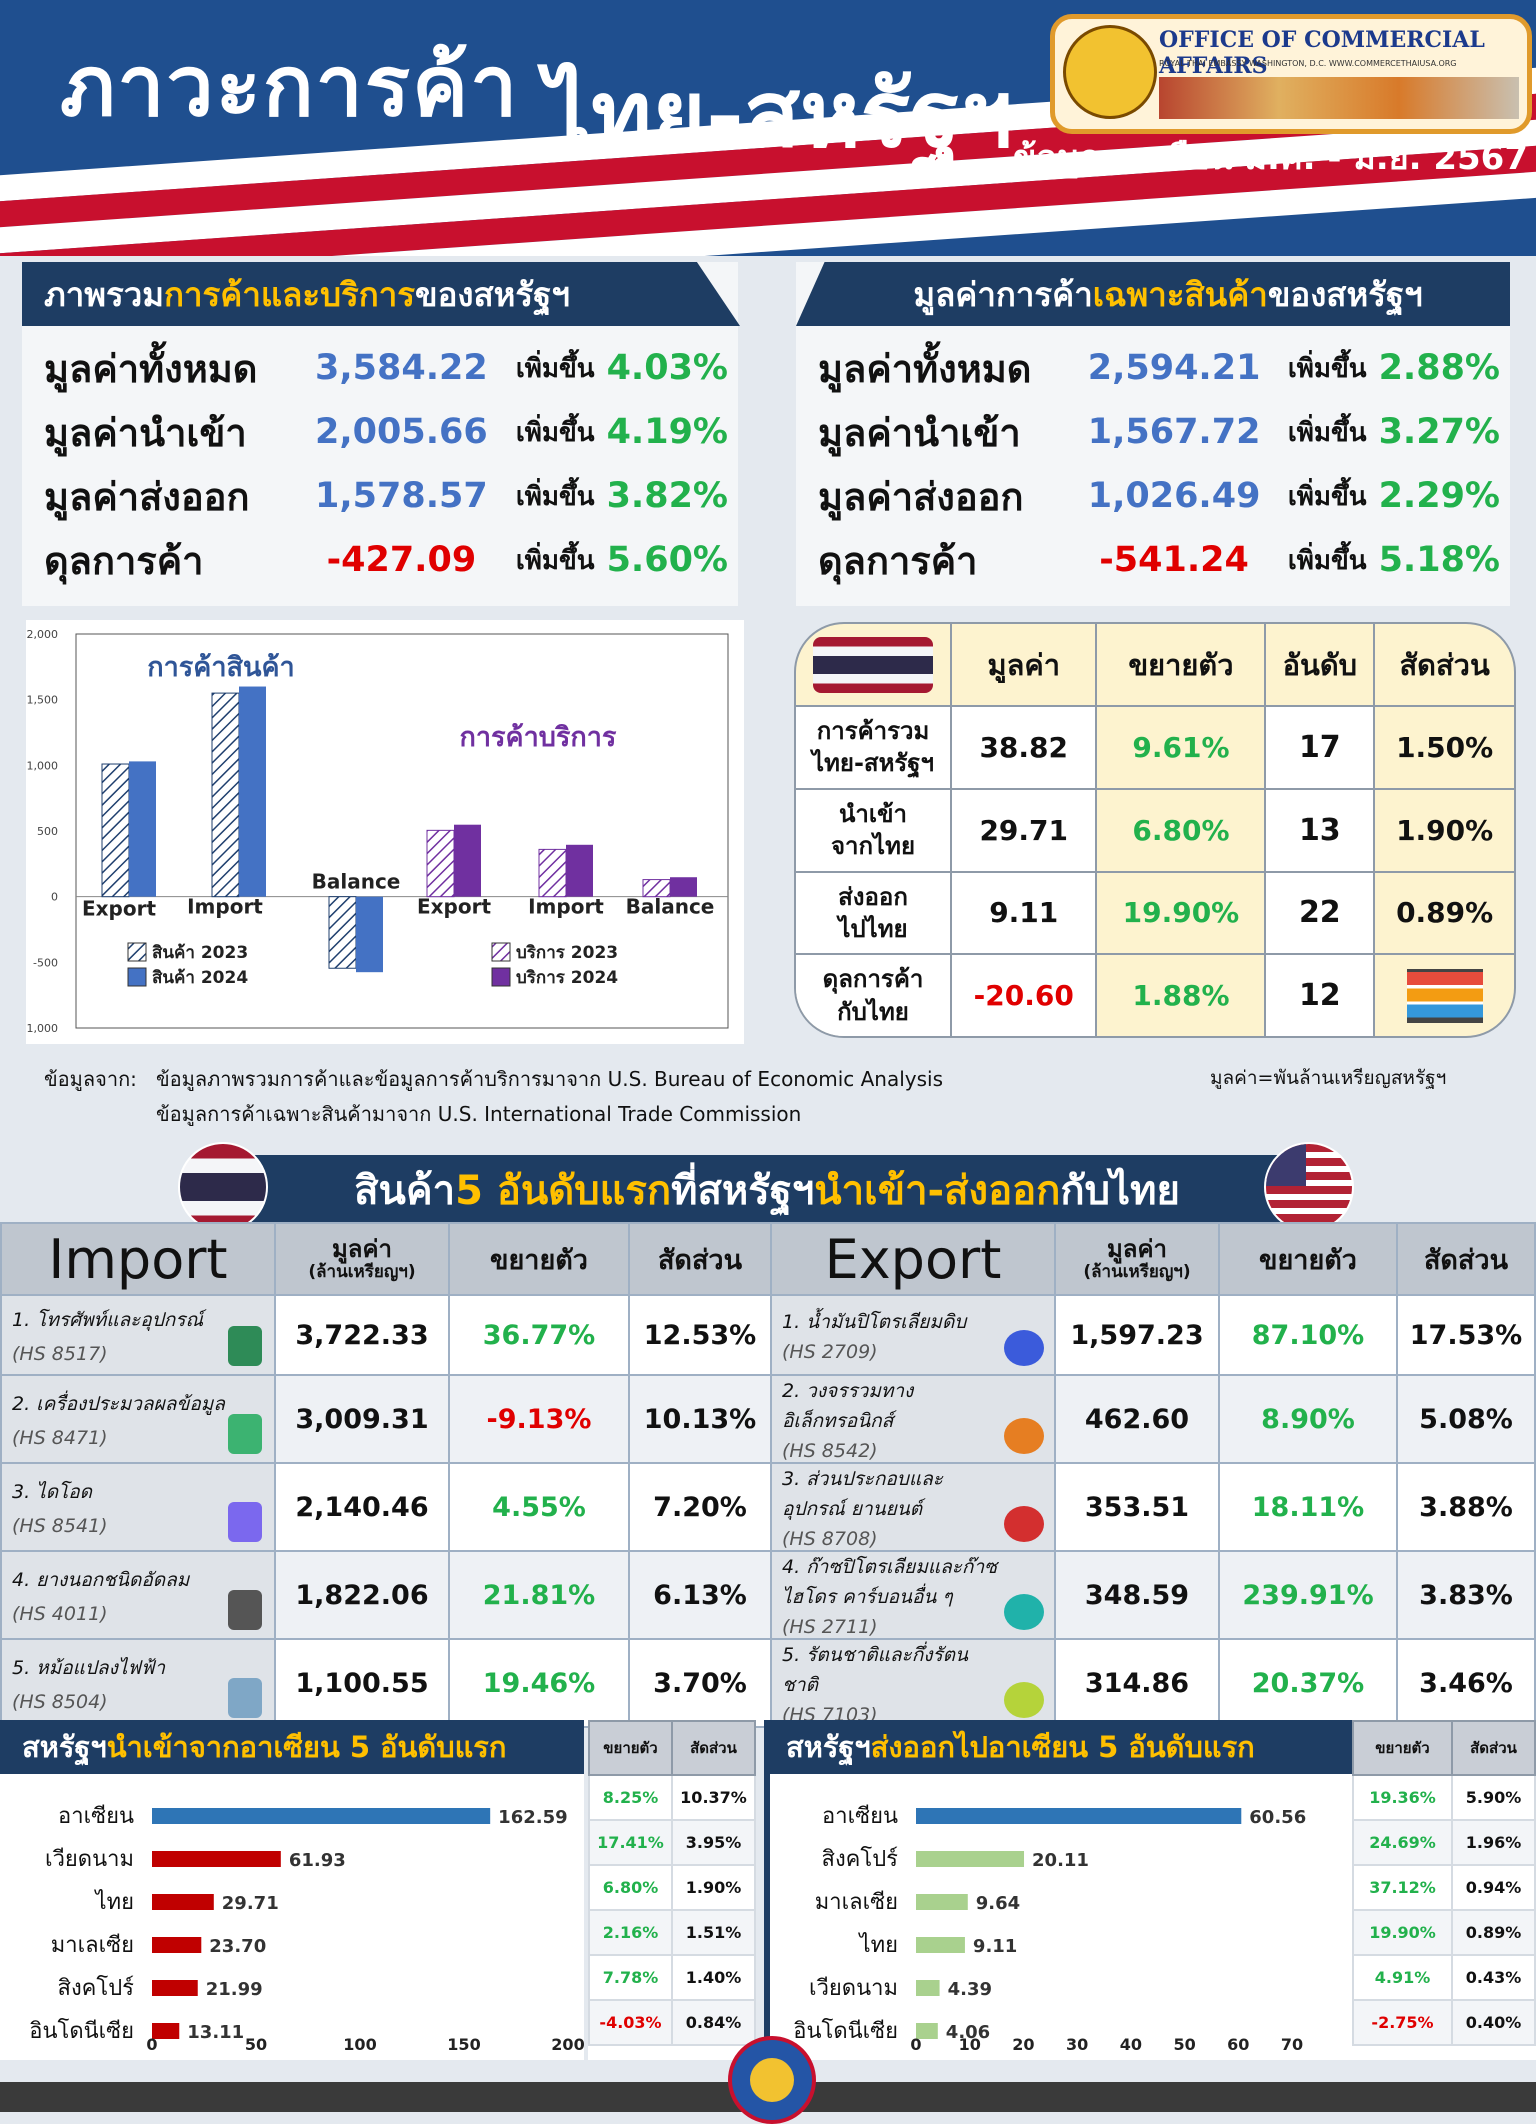 The width and height of the screenshot is (1536, 2124). What do you see at coordinates (1466, 1683) in the screenshot?
I see `export-share: 3.46%` at bounding box center [1466, 1683].